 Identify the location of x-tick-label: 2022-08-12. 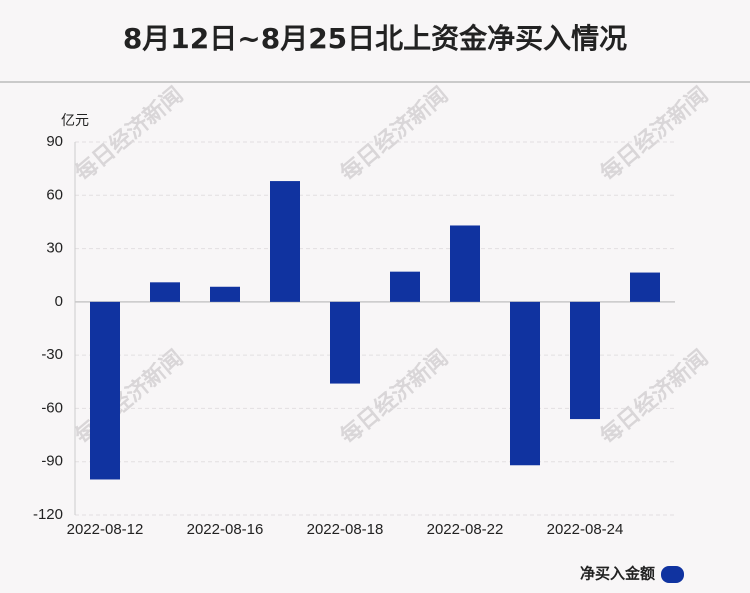
(105, 529).